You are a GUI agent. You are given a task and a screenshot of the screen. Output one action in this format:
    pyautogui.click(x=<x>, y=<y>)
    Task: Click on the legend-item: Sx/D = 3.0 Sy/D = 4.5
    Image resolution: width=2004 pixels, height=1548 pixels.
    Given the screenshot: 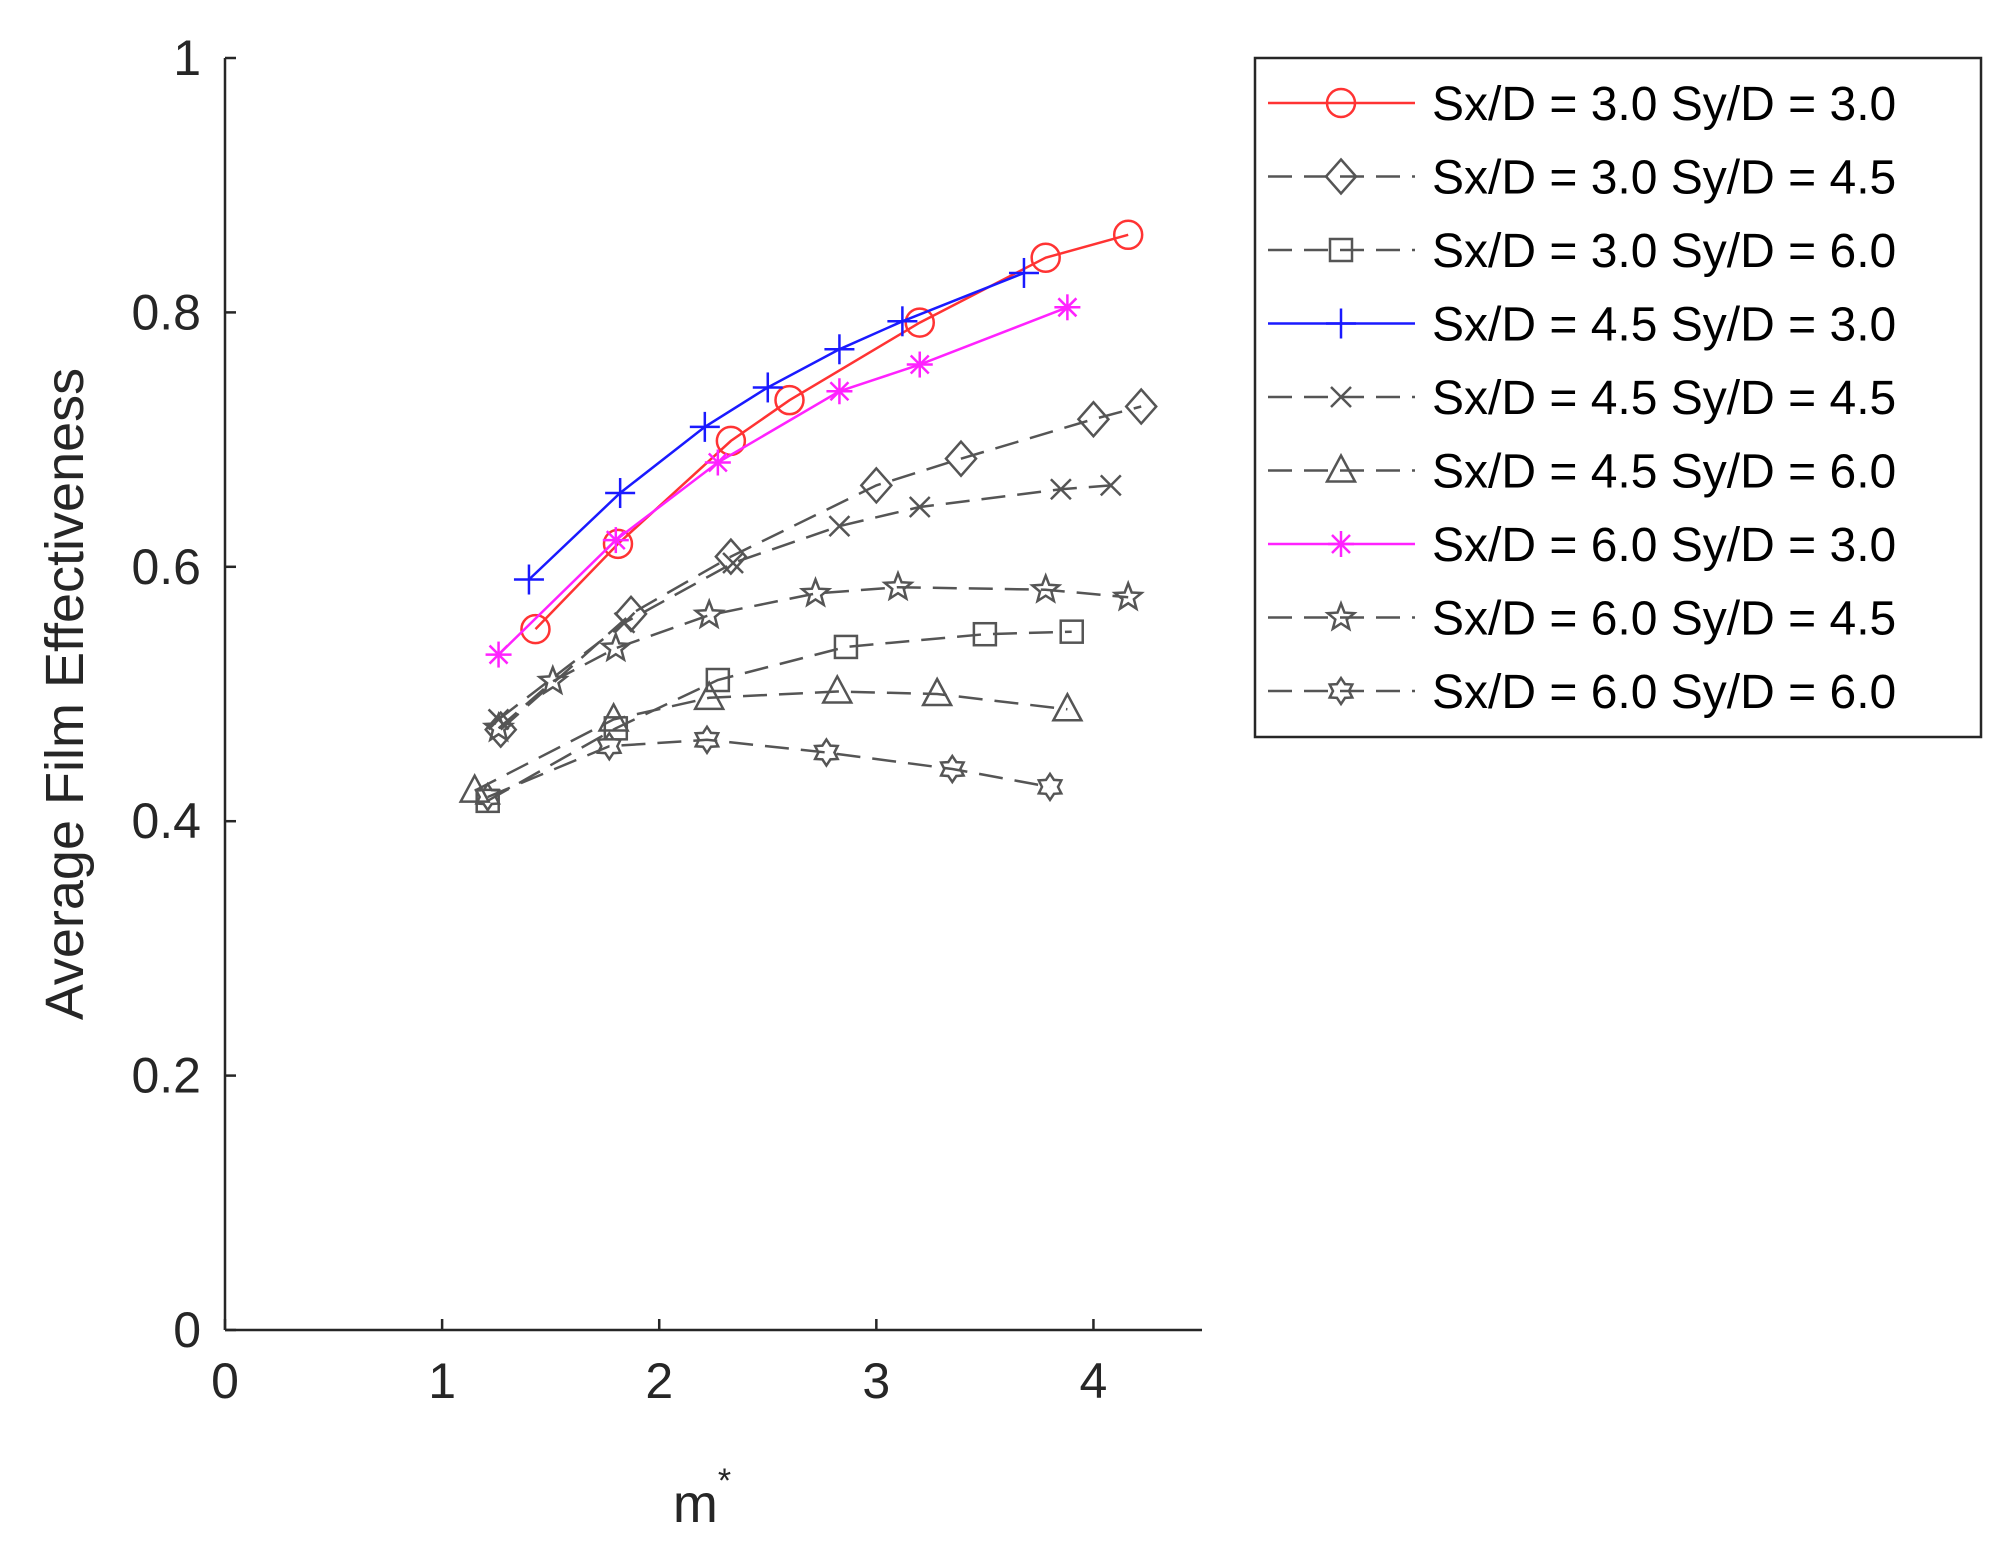 What is the action you would take?
    pyautogui.click(x=1582, y=178)
    